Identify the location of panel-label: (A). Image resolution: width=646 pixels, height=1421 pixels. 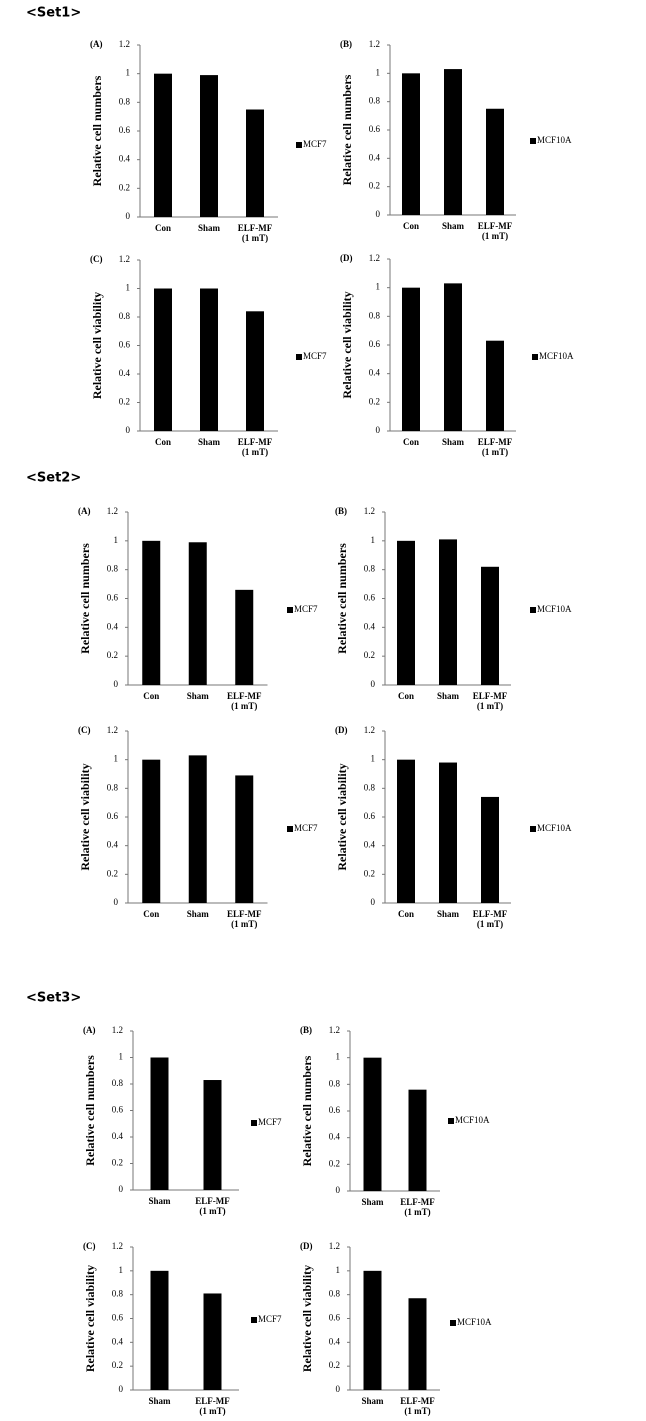
(89, 1030).